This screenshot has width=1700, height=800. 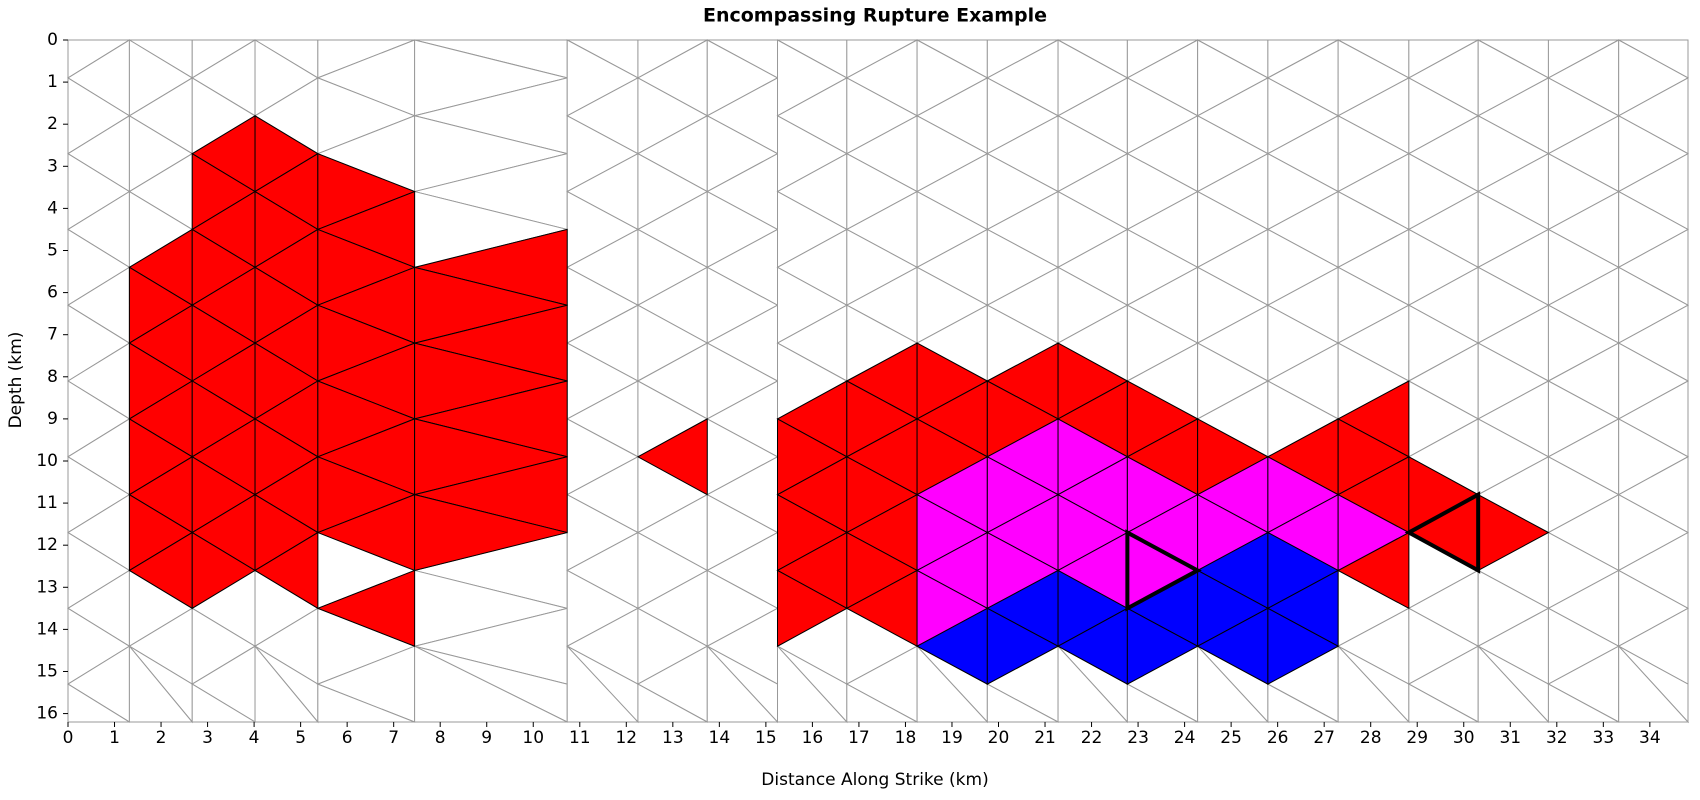 I want to click on y-tick-label: 11, so click(x=47, y=503).